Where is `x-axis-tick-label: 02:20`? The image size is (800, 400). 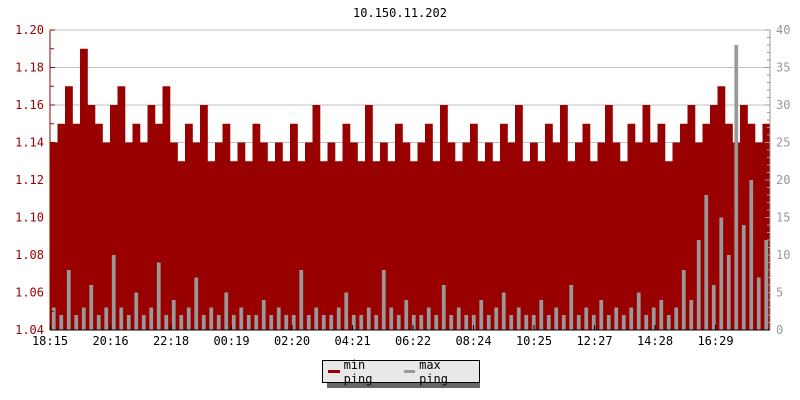
x-axis-tick-label: 02:20 is located at coordinates (292, 341).